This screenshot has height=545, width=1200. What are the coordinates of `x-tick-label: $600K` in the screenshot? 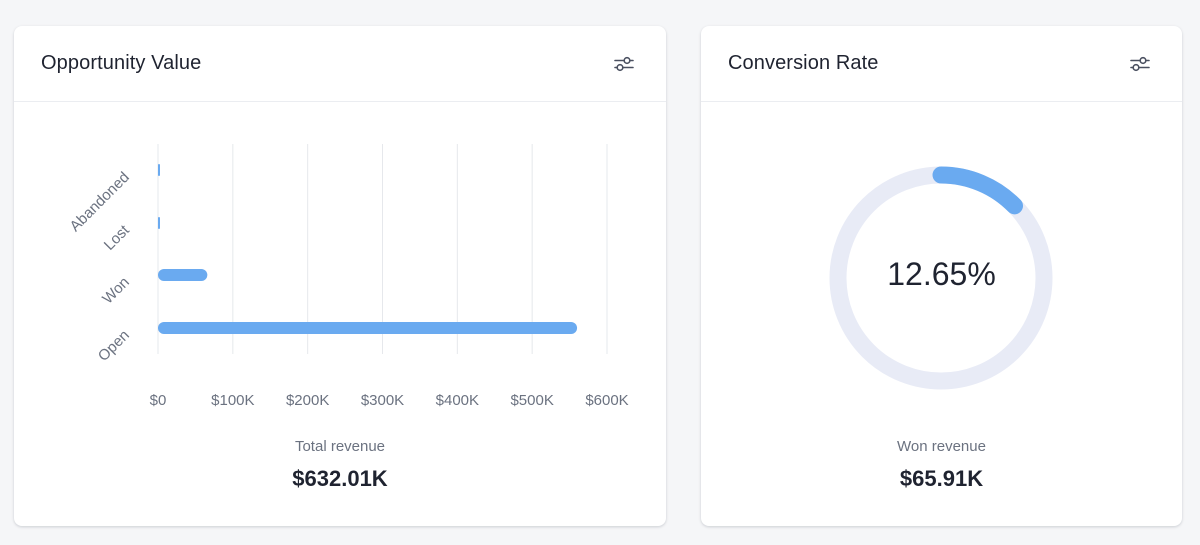 It's located at (606, 400).